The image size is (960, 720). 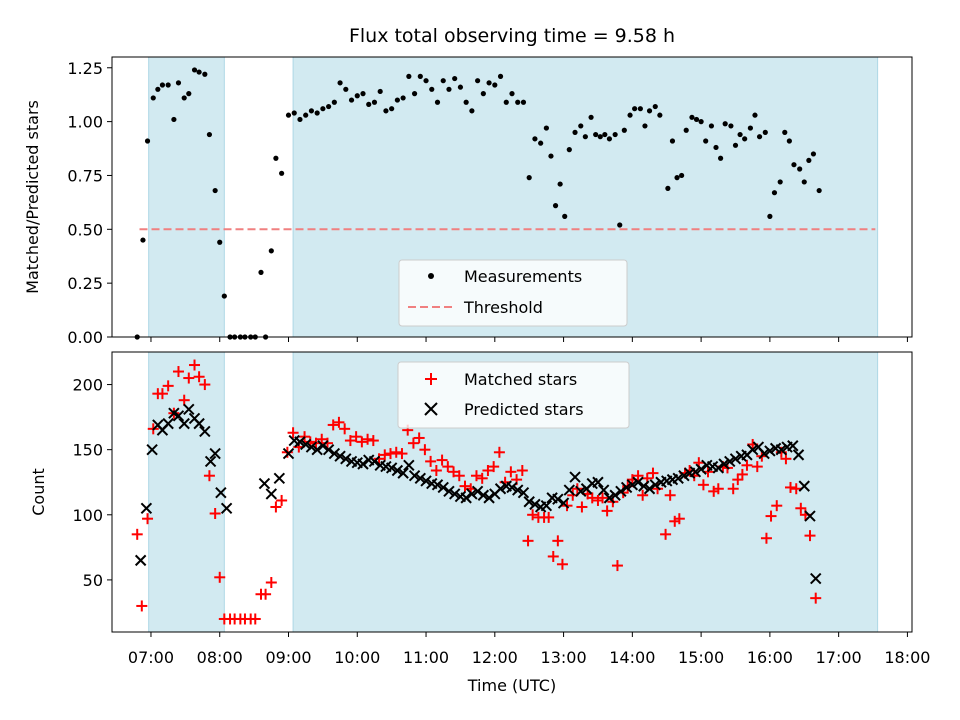 What do you see at coordinates (426, 657) in the screenshot?
I see `x-tick-label: 11:00` at bounding box center [426, 657].